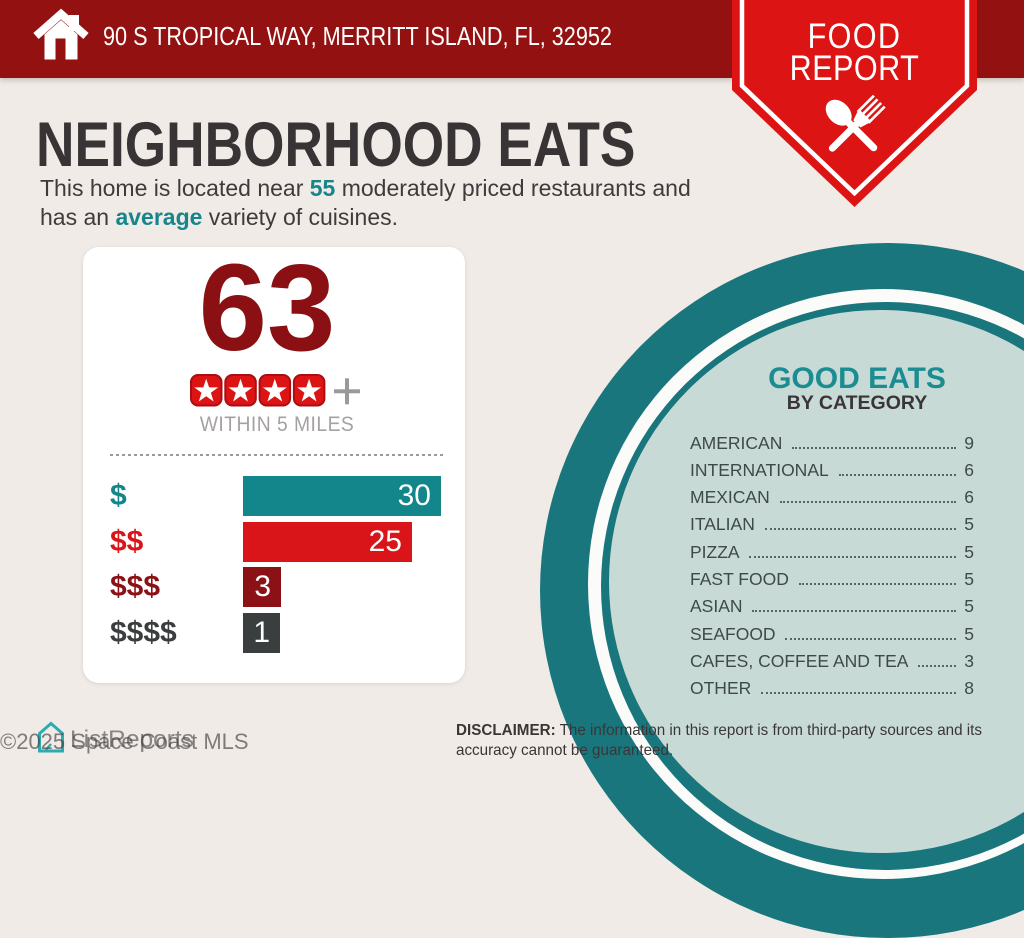 The width and height of the screenshot is (1024, 938). Describe the element at coordinates (855, 67) in the screenshot. I see `svg-text: REPORT` at that location.